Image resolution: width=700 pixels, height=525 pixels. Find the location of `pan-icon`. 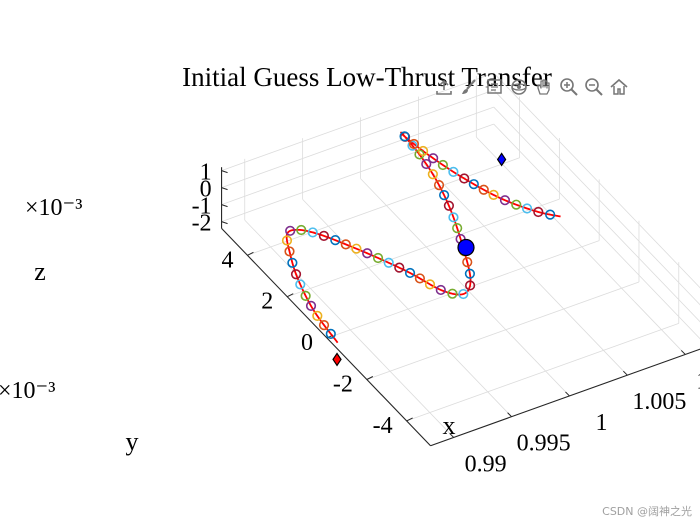

pan-icon is located at coordinates (544, 87).